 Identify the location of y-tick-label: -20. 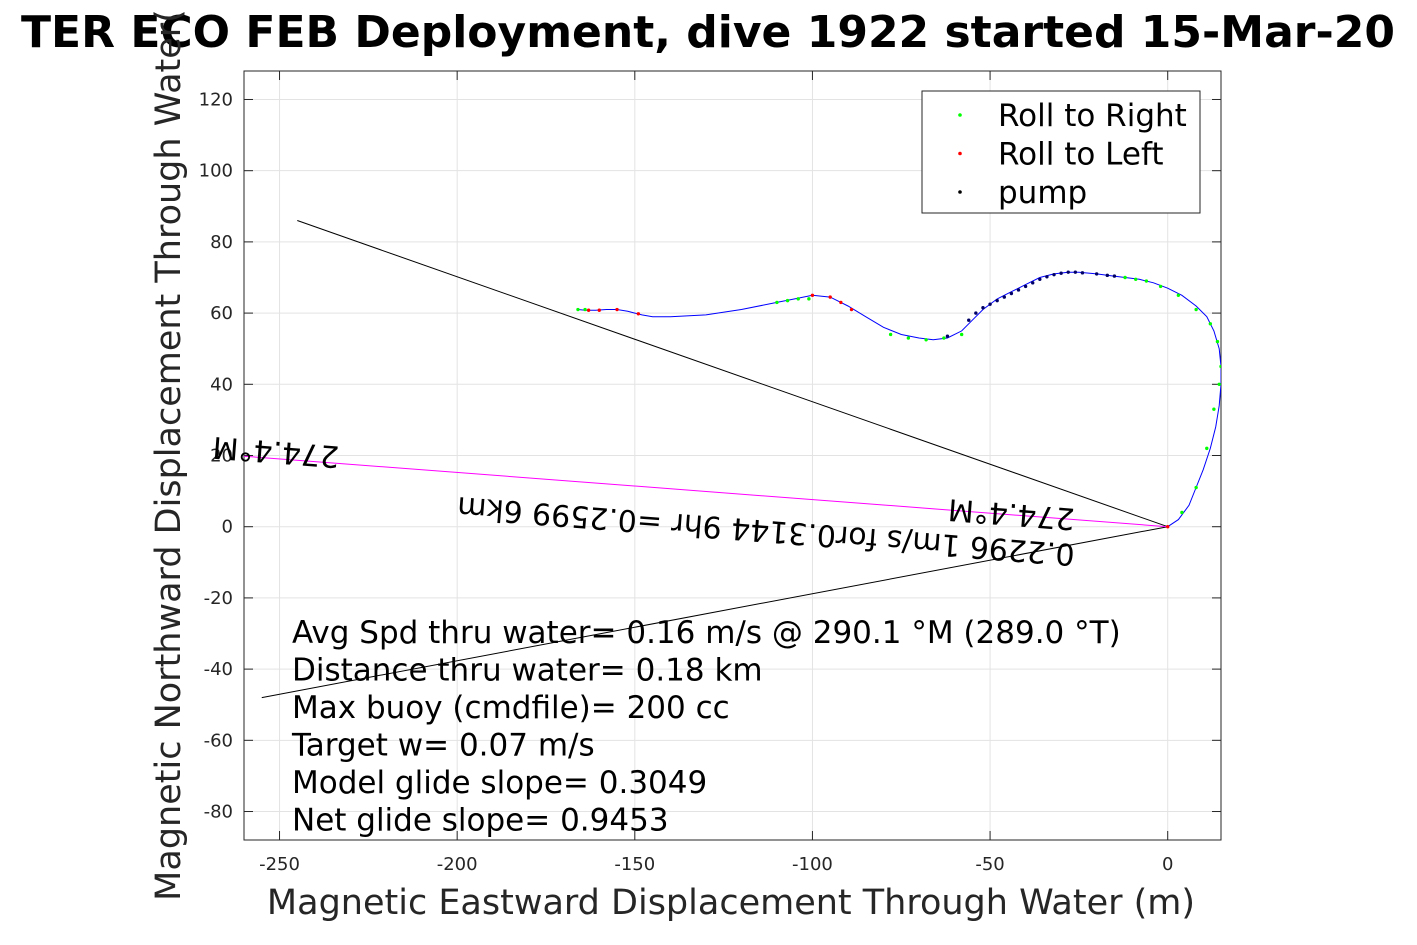
(218, 598).